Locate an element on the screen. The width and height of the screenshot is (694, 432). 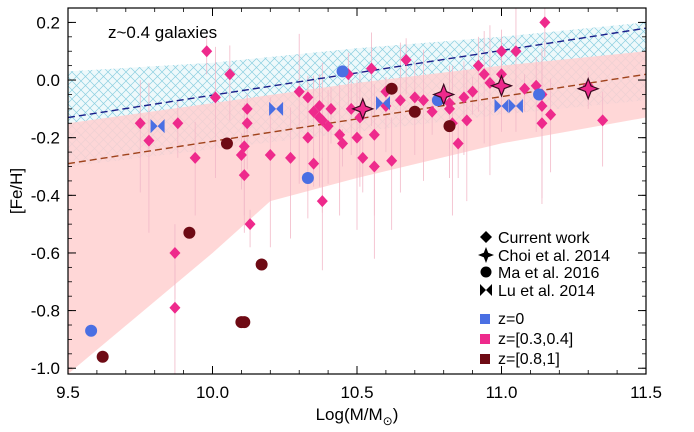
legend-label: Current work is located at coordinates (544, 238).